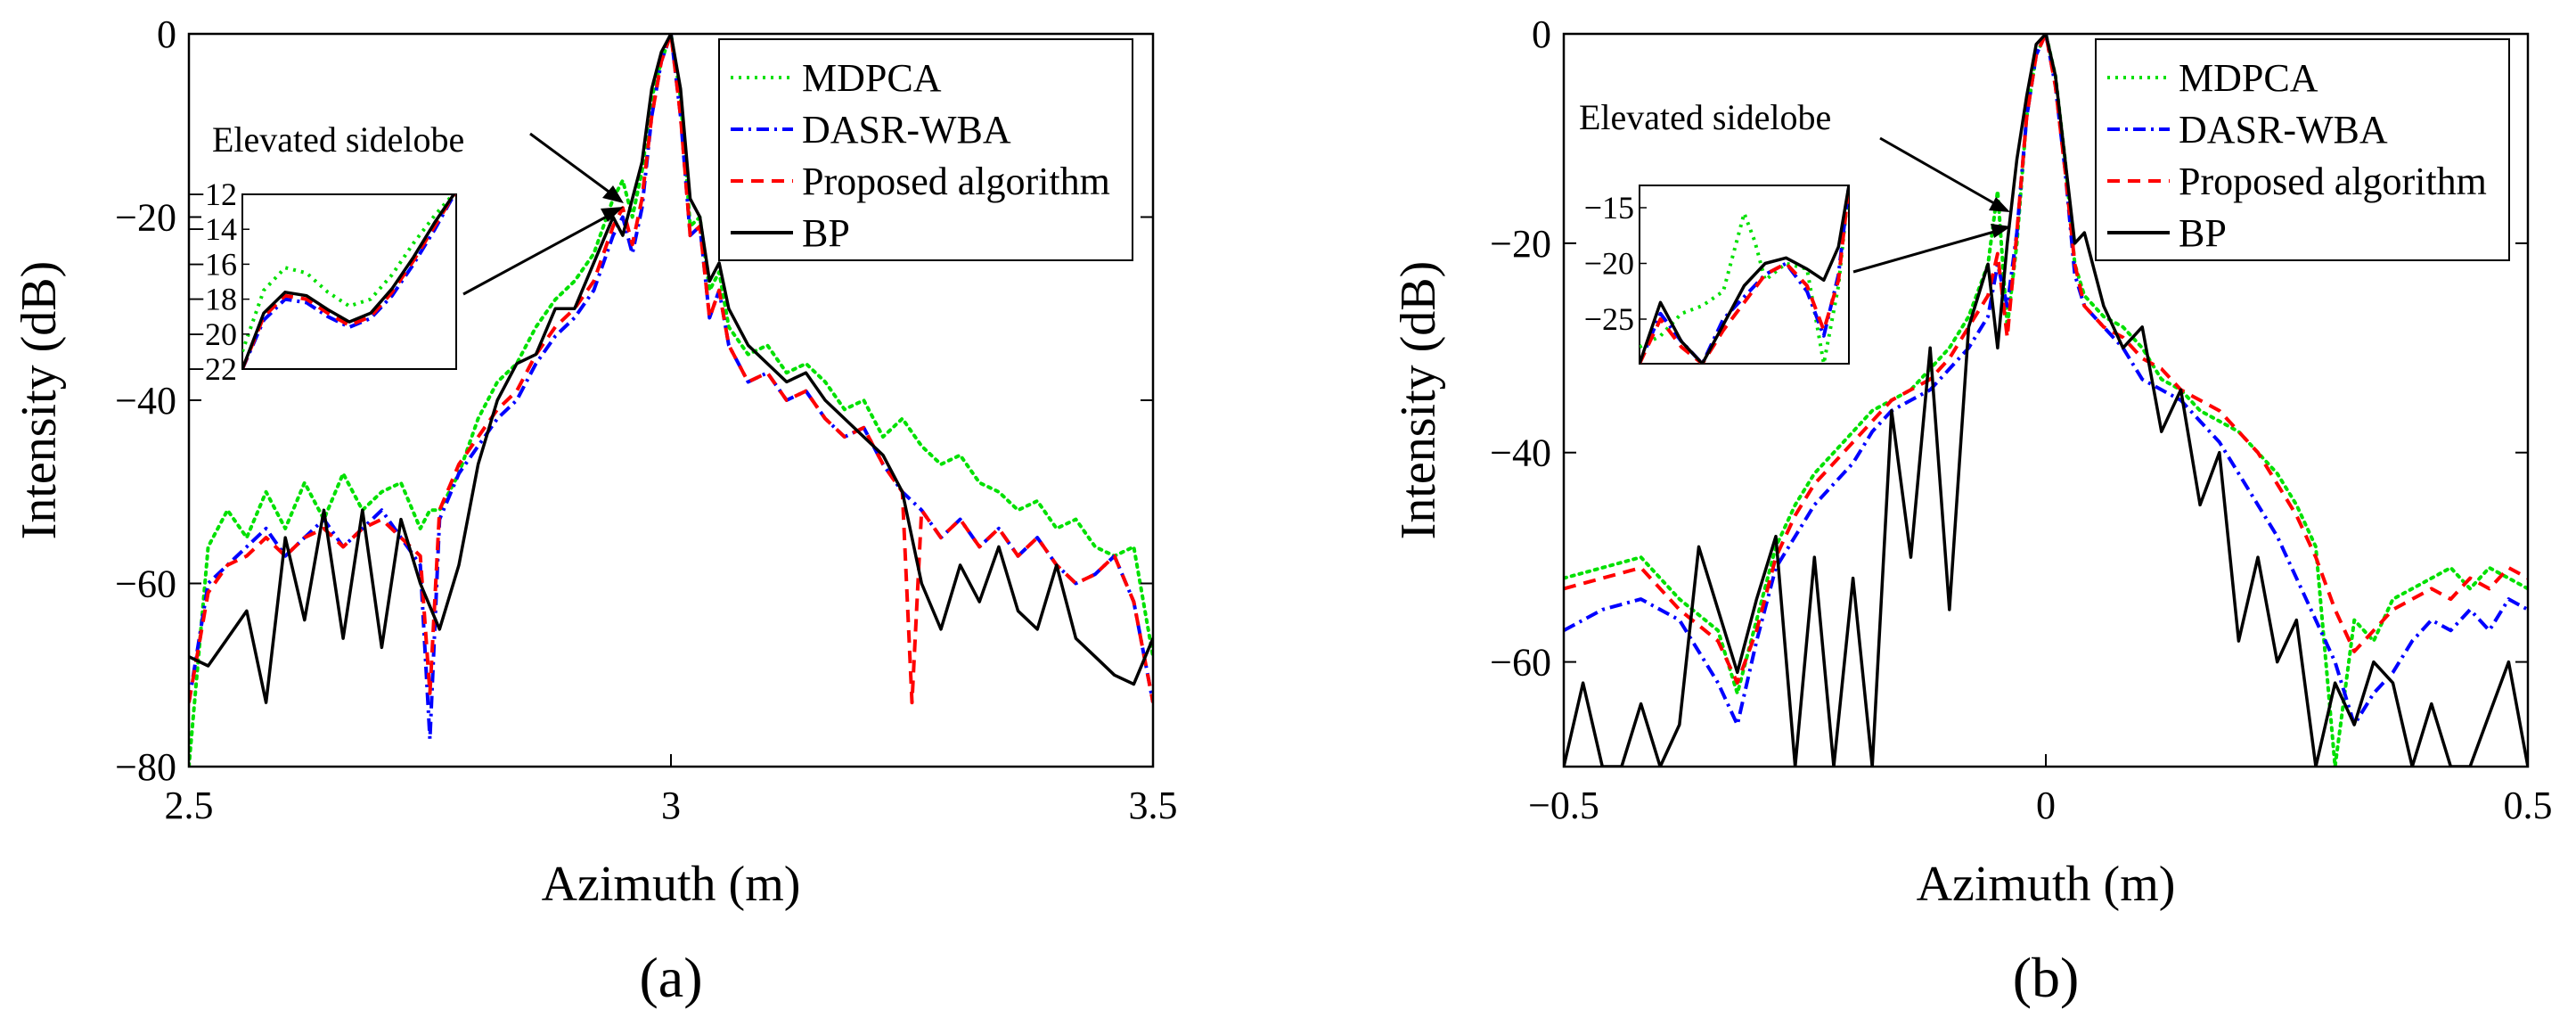  I want to click on chart-b-y-tick-label: −60, so click(1520, 663).